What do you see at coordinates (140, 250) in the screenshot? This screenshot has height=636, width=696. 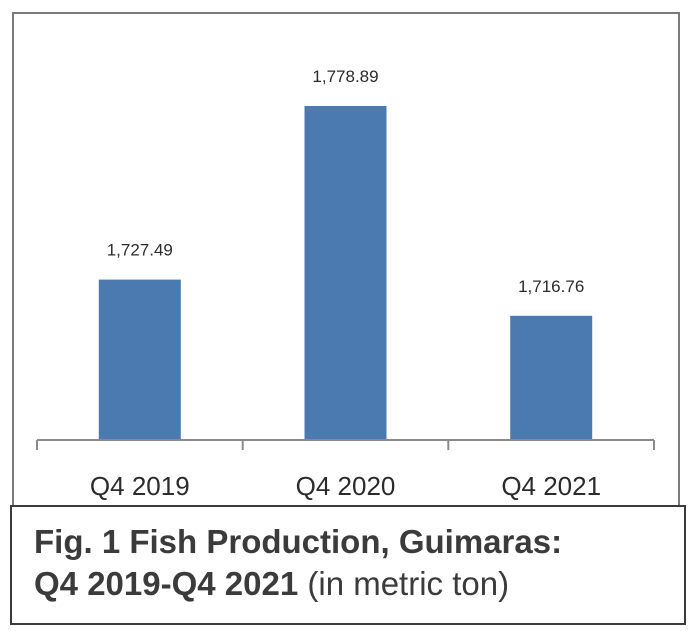 I see `data-label: 1,727.49` at bounding box center [140, 250].